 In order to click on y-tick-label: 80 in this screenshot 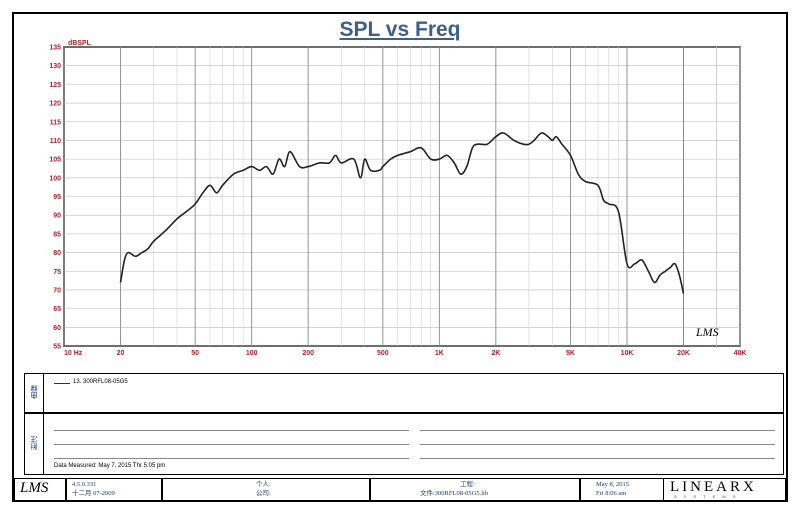, I will do `click(57, 253)`.